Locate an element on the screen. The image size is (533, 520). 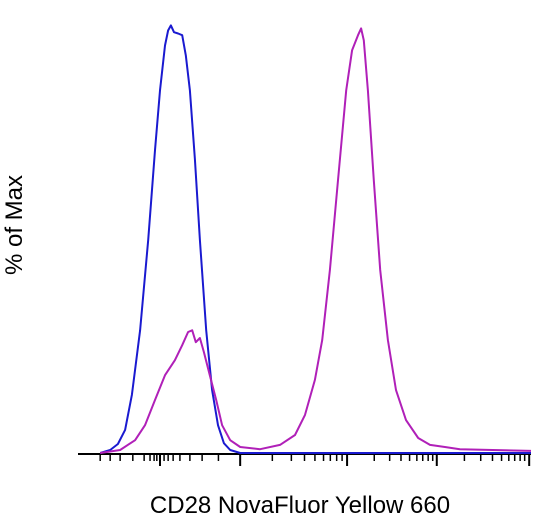
x-axis-label: CD28 NovaFluor Yellow 660 is located at coordinates (300, 505).